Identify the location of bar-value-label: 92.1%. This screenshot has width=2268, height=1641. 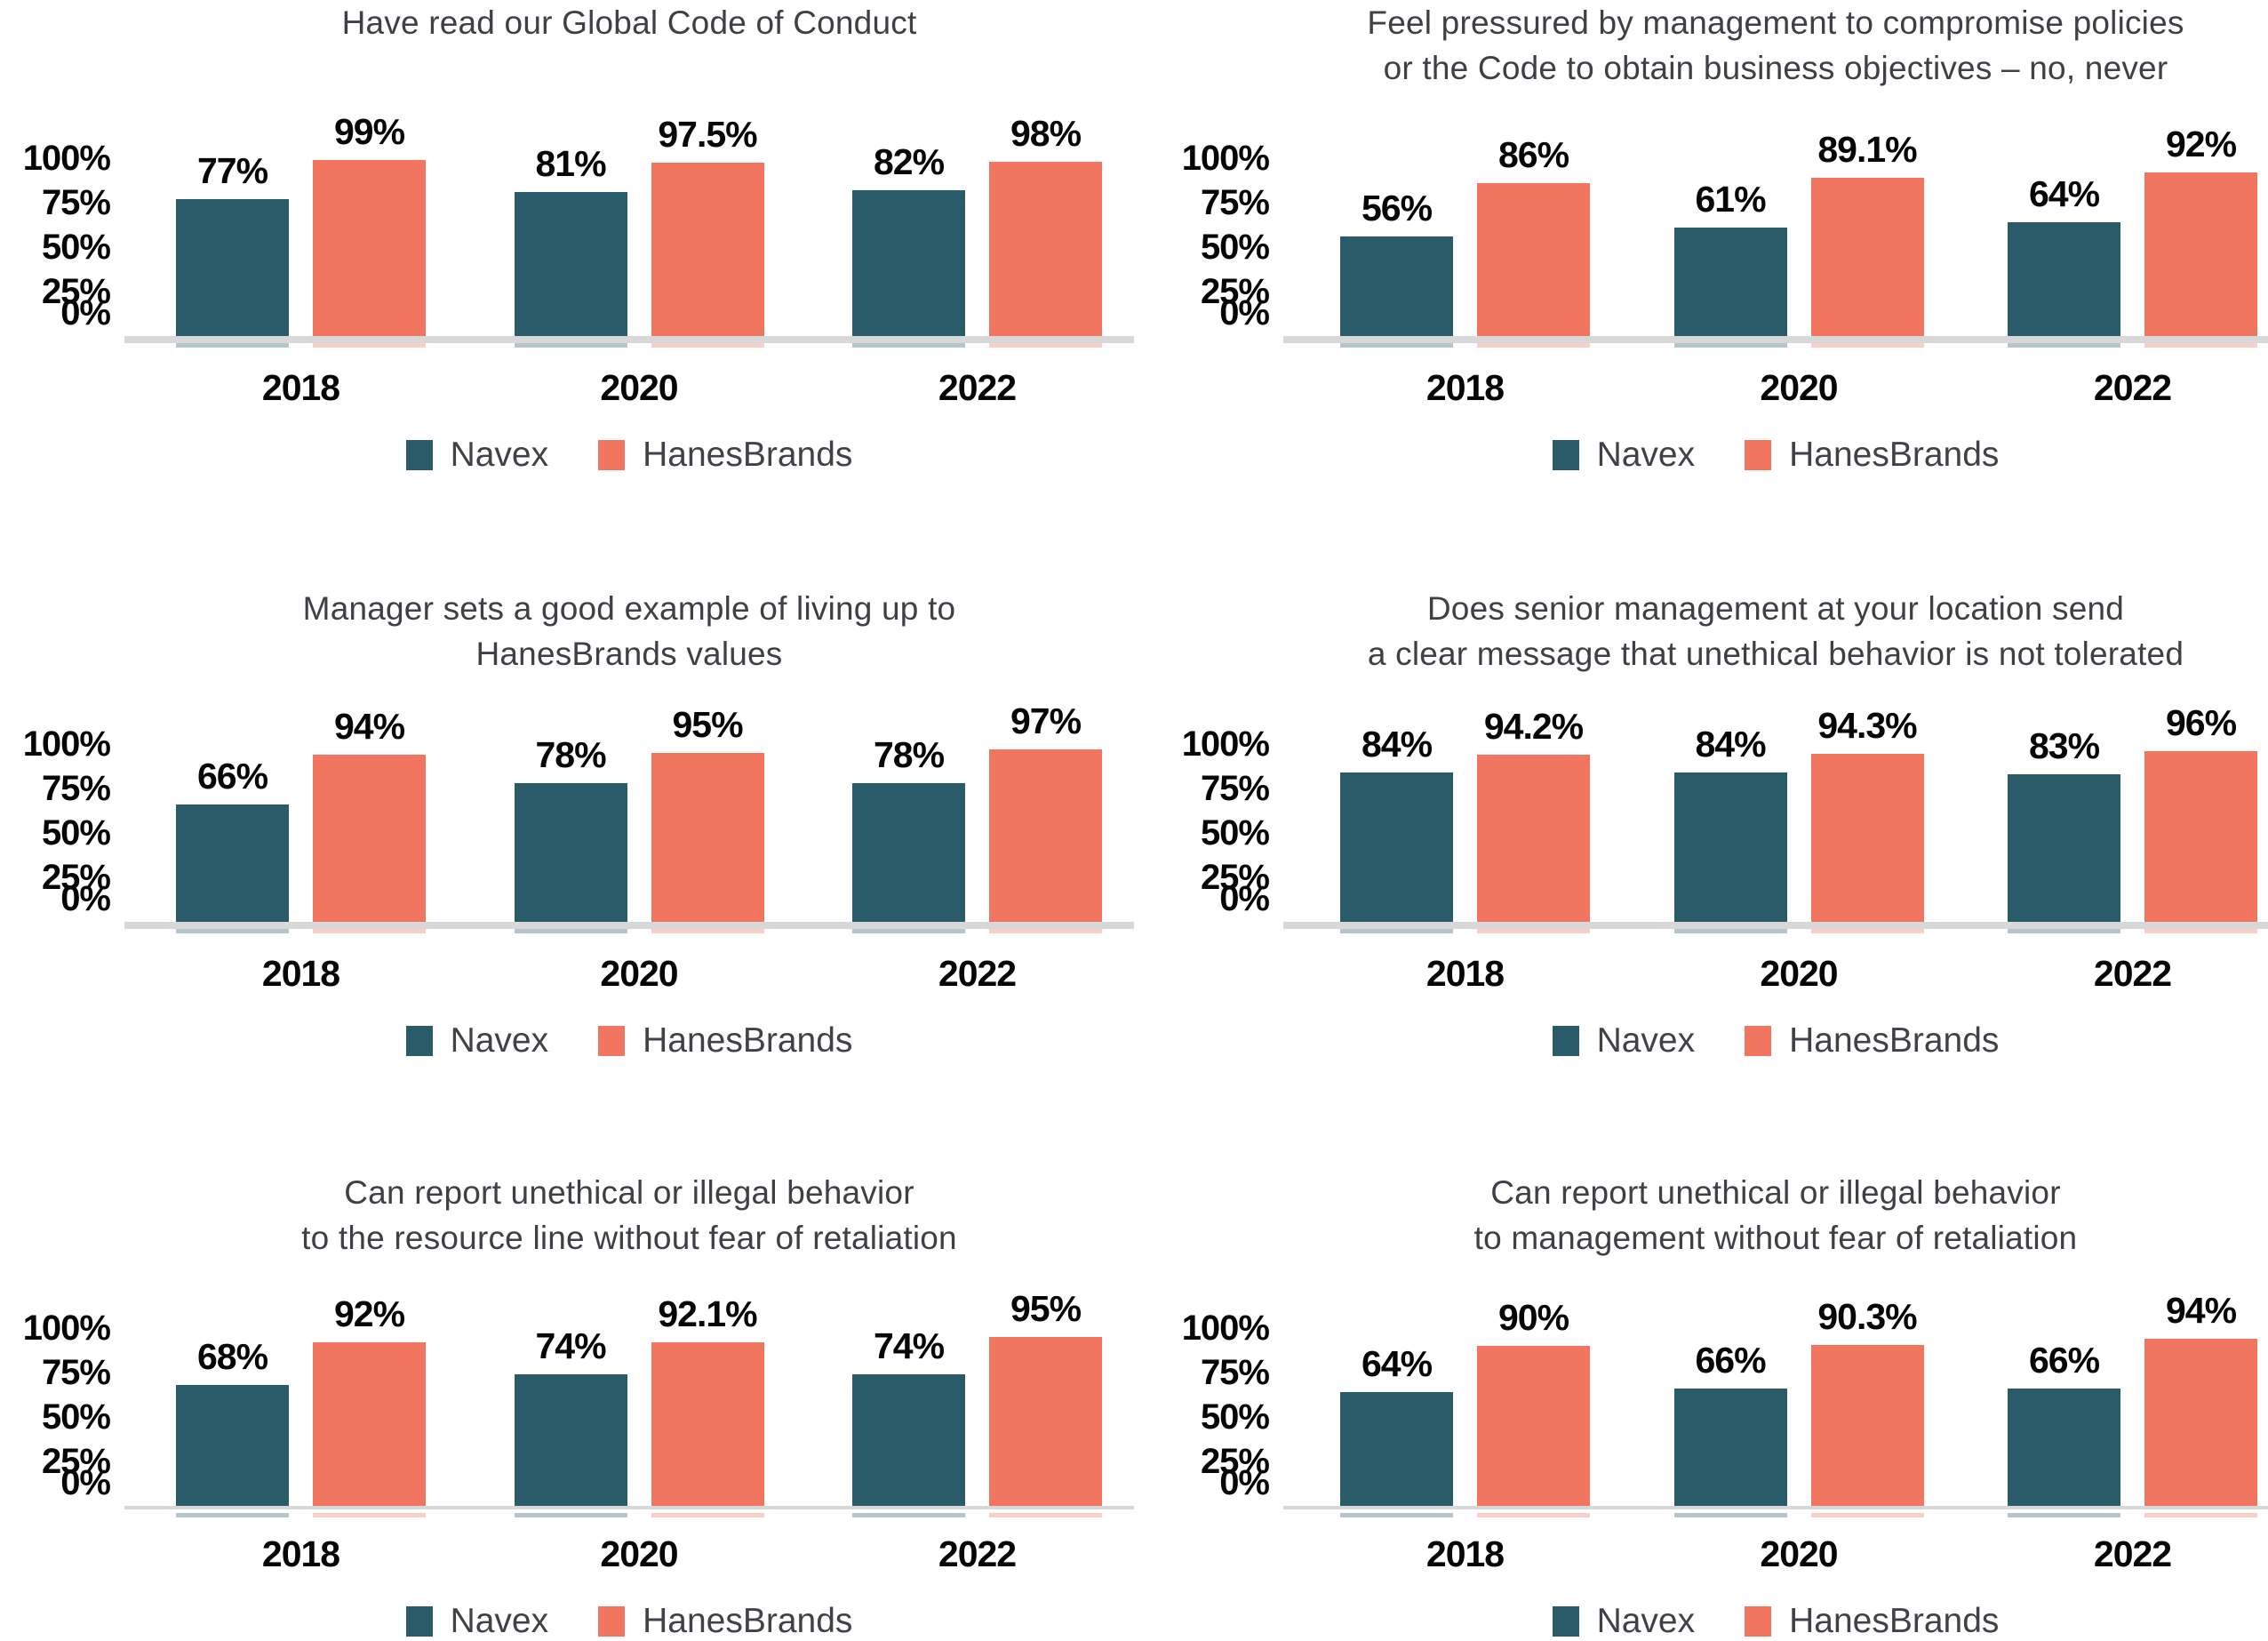
(708, 1313).